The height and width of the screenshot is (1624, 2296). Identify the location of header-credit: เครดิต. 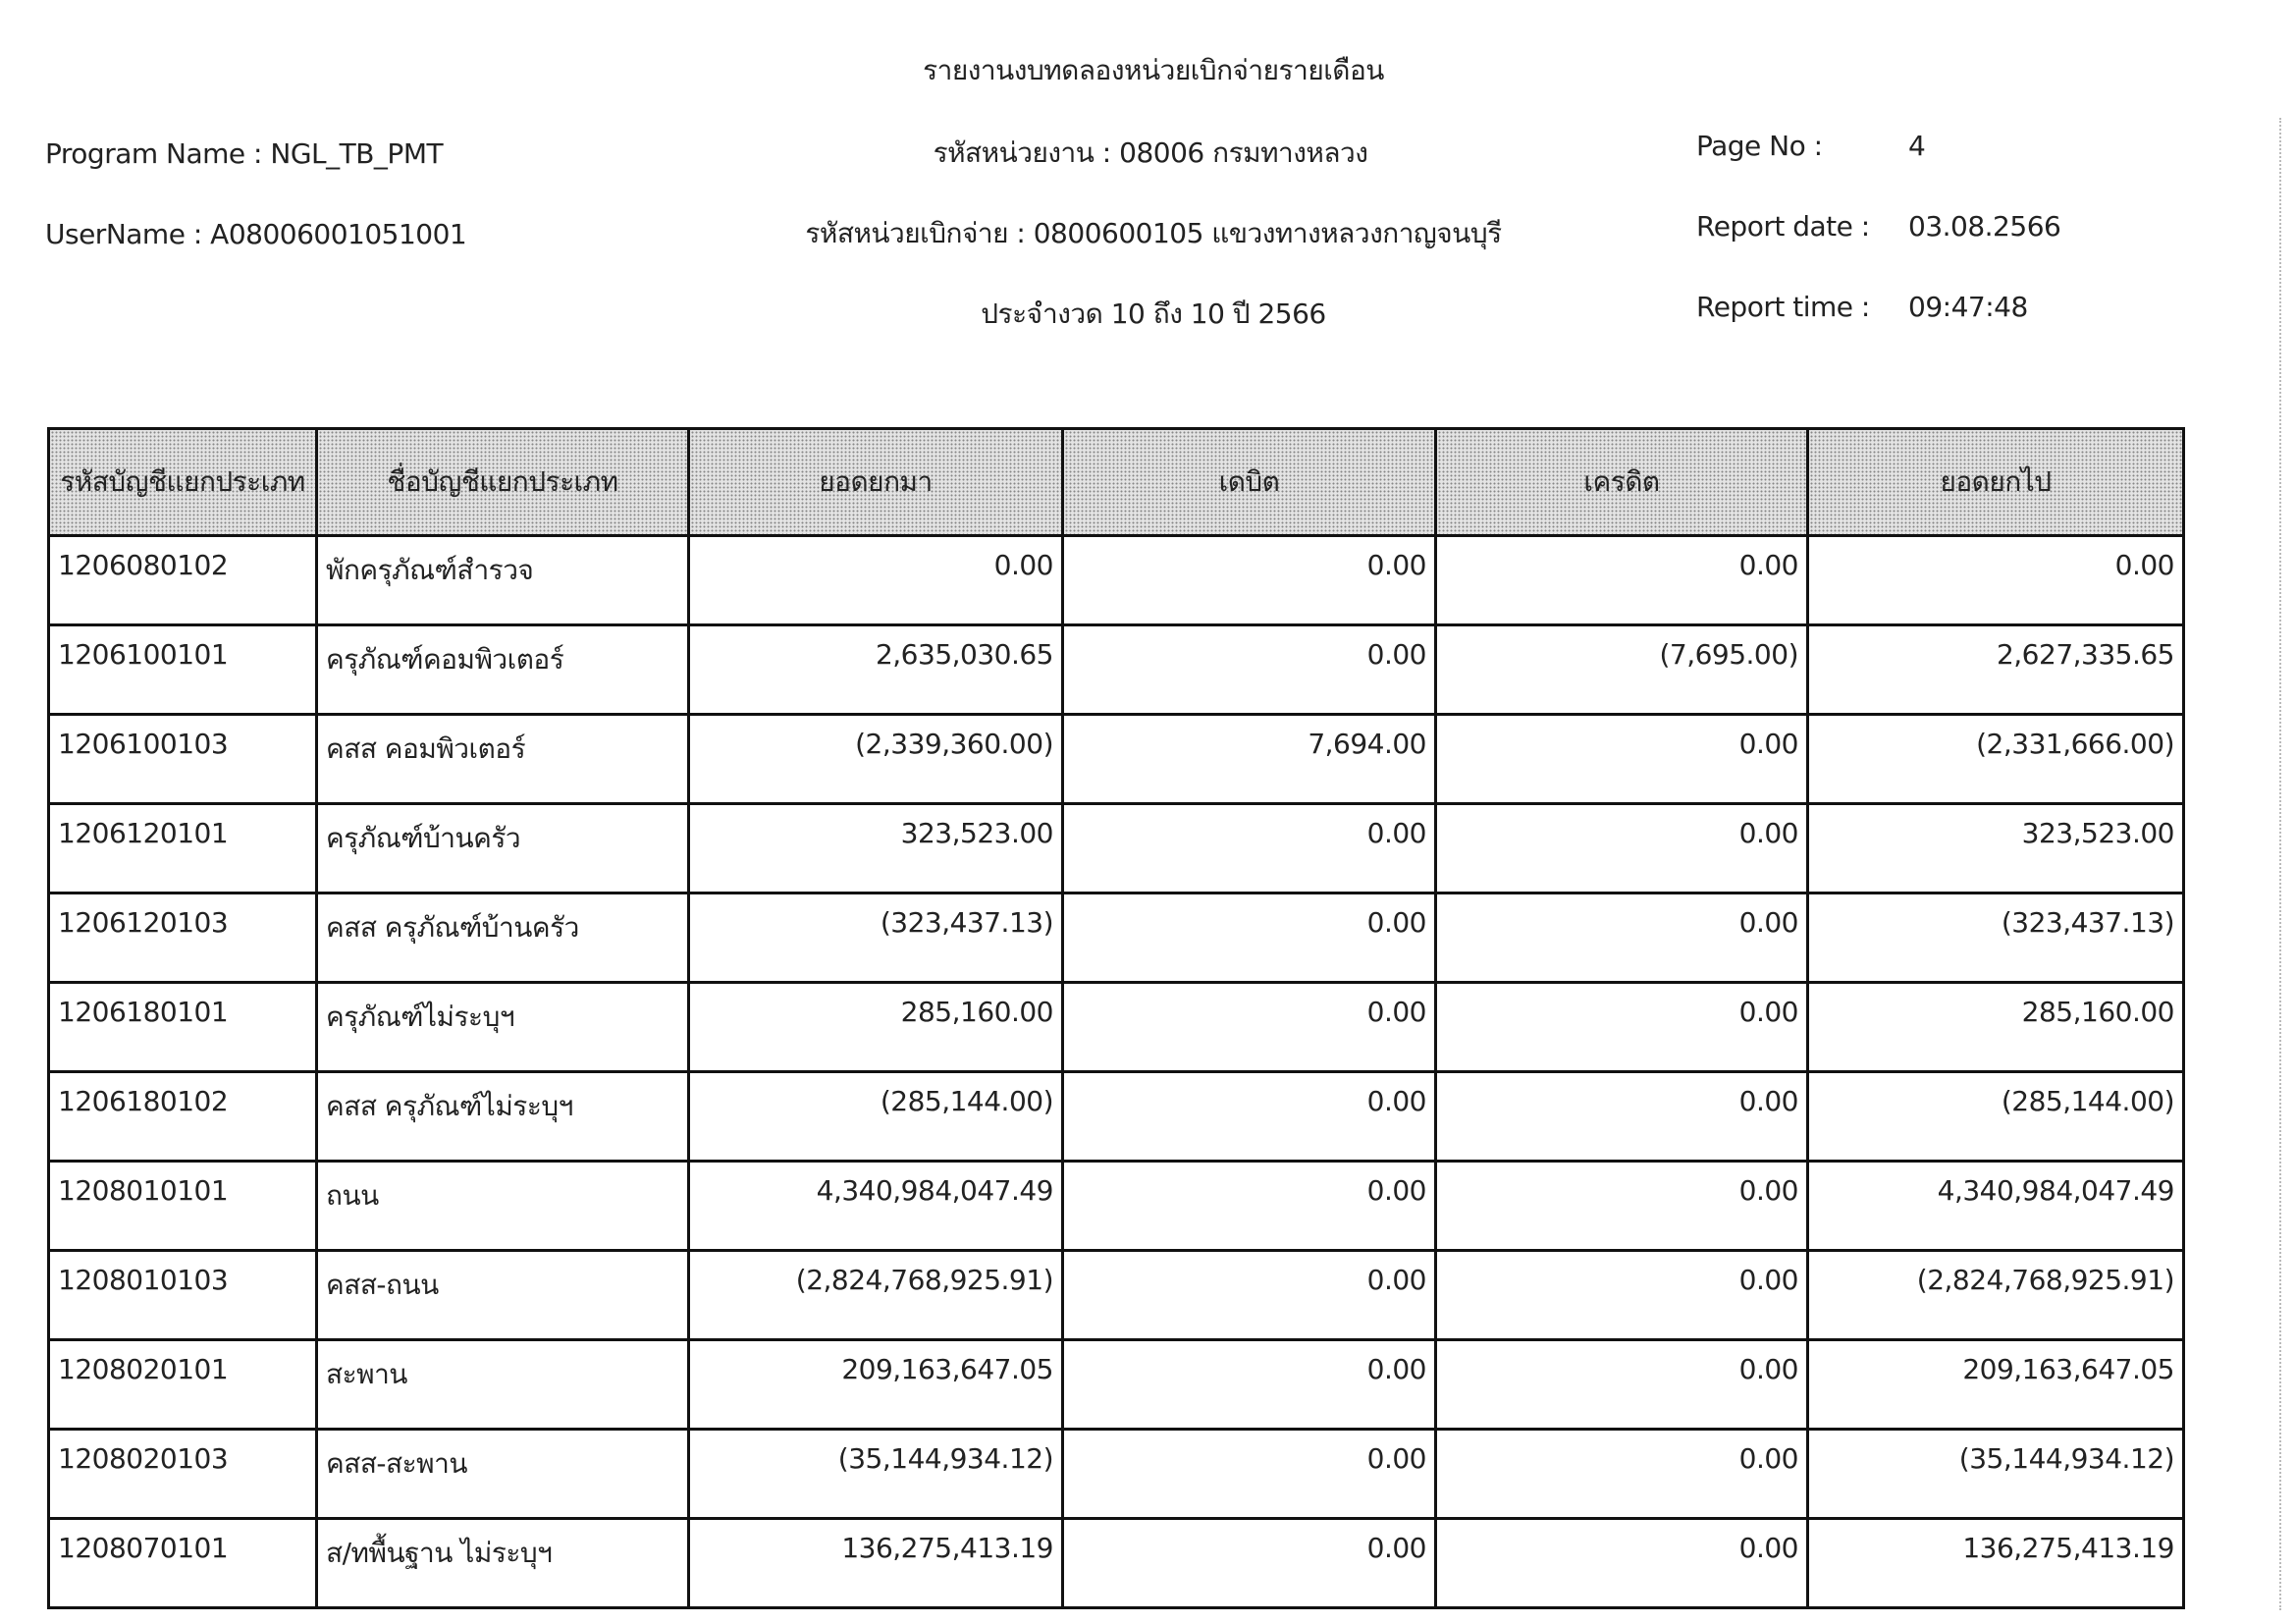
(1621, 482).